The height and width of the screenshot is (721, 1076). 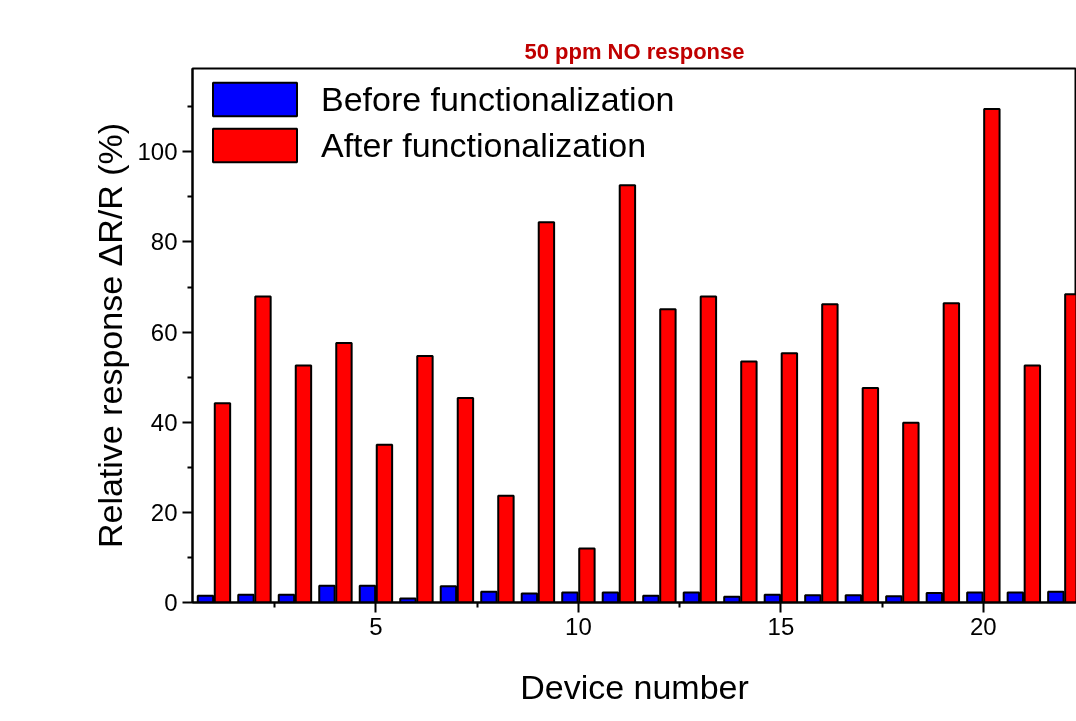 What do you see at coordinates (578, 626) in the screenshot?
I see `x-tick-label: 10` at bounding box center [578, 626].